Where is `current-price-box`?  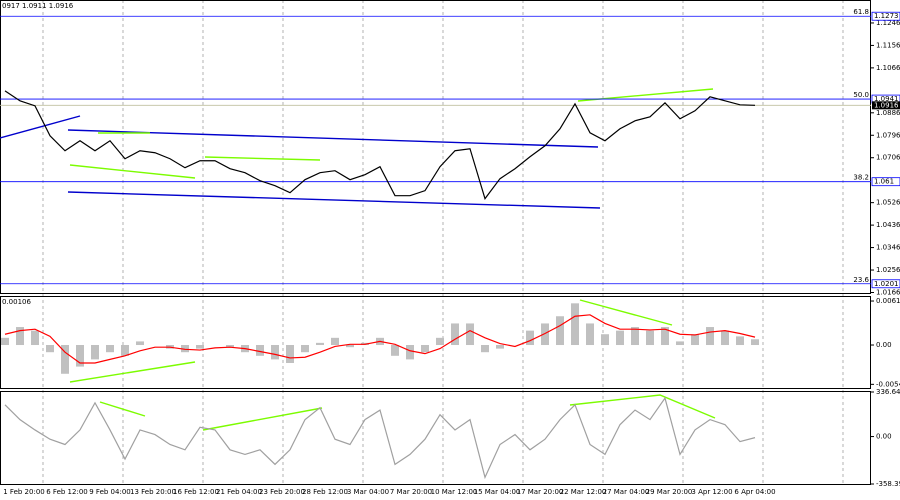
current-price-box is located at coordinates (886, 105).